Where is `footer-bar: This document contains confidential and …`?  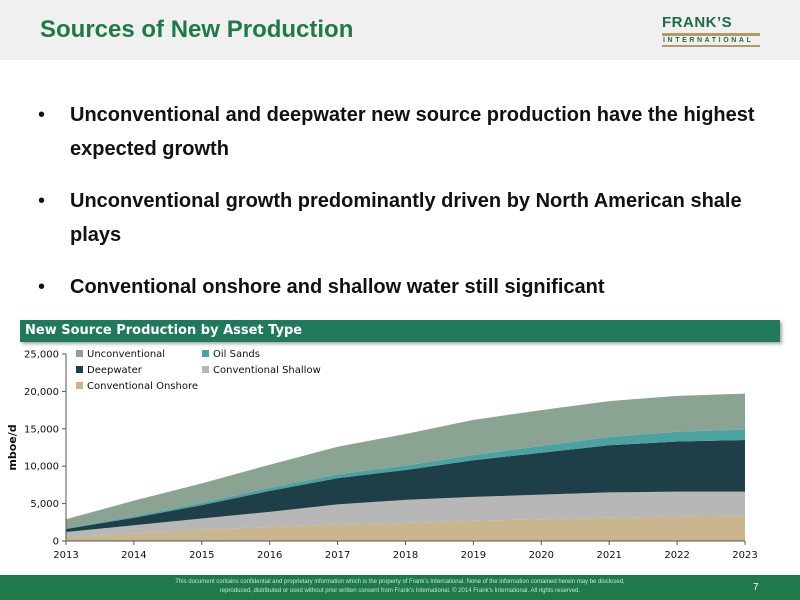 footer-bar: This document contains confidential and … is located at coordinates (400, 587).